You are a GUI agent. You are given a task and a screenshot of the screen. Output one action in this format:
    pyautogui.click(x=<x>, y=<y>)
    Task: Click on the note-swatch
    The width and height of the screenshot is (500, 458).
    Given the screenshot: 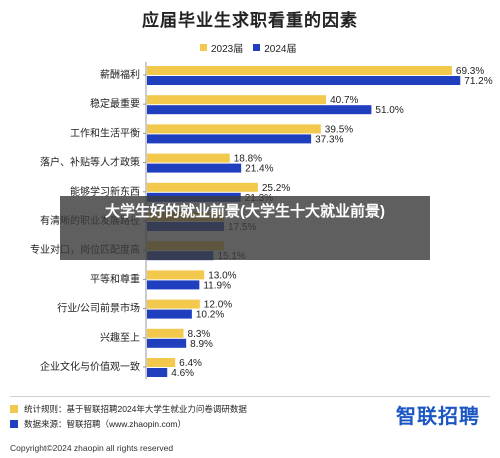 What is the action you would take?
    pyautogui.click(x=14, y=409)
    